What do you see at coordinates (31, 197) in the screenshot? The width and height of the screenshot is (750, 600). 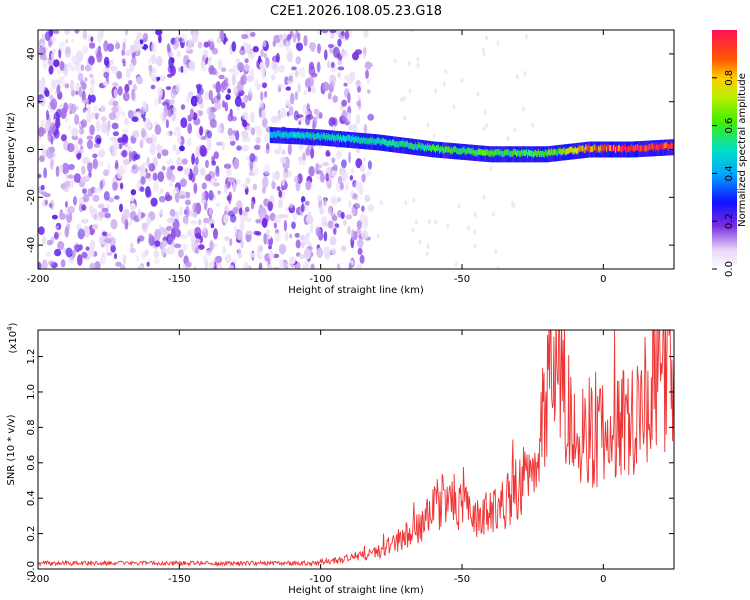 I see `y-tick-label: -20` at bounding box center [31, 197].